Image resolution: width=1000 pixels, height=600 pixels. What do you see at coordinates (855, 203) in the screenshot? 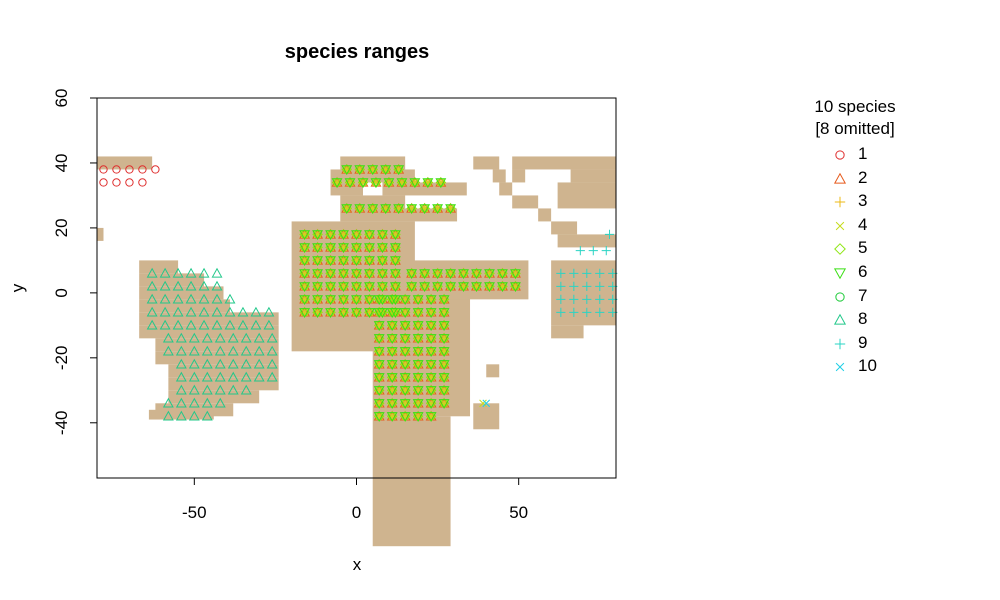
I see `legend-item-3: 3` at bounding box center [855, 203].